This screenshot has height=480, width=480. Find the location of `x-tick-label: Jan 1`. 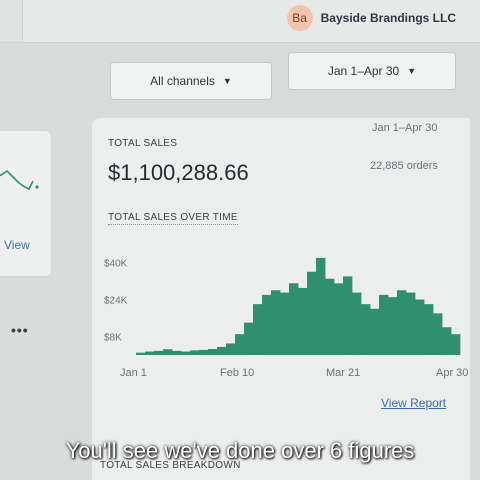

x-tick-label: Jan 1 is located at coordinates (133, 373).